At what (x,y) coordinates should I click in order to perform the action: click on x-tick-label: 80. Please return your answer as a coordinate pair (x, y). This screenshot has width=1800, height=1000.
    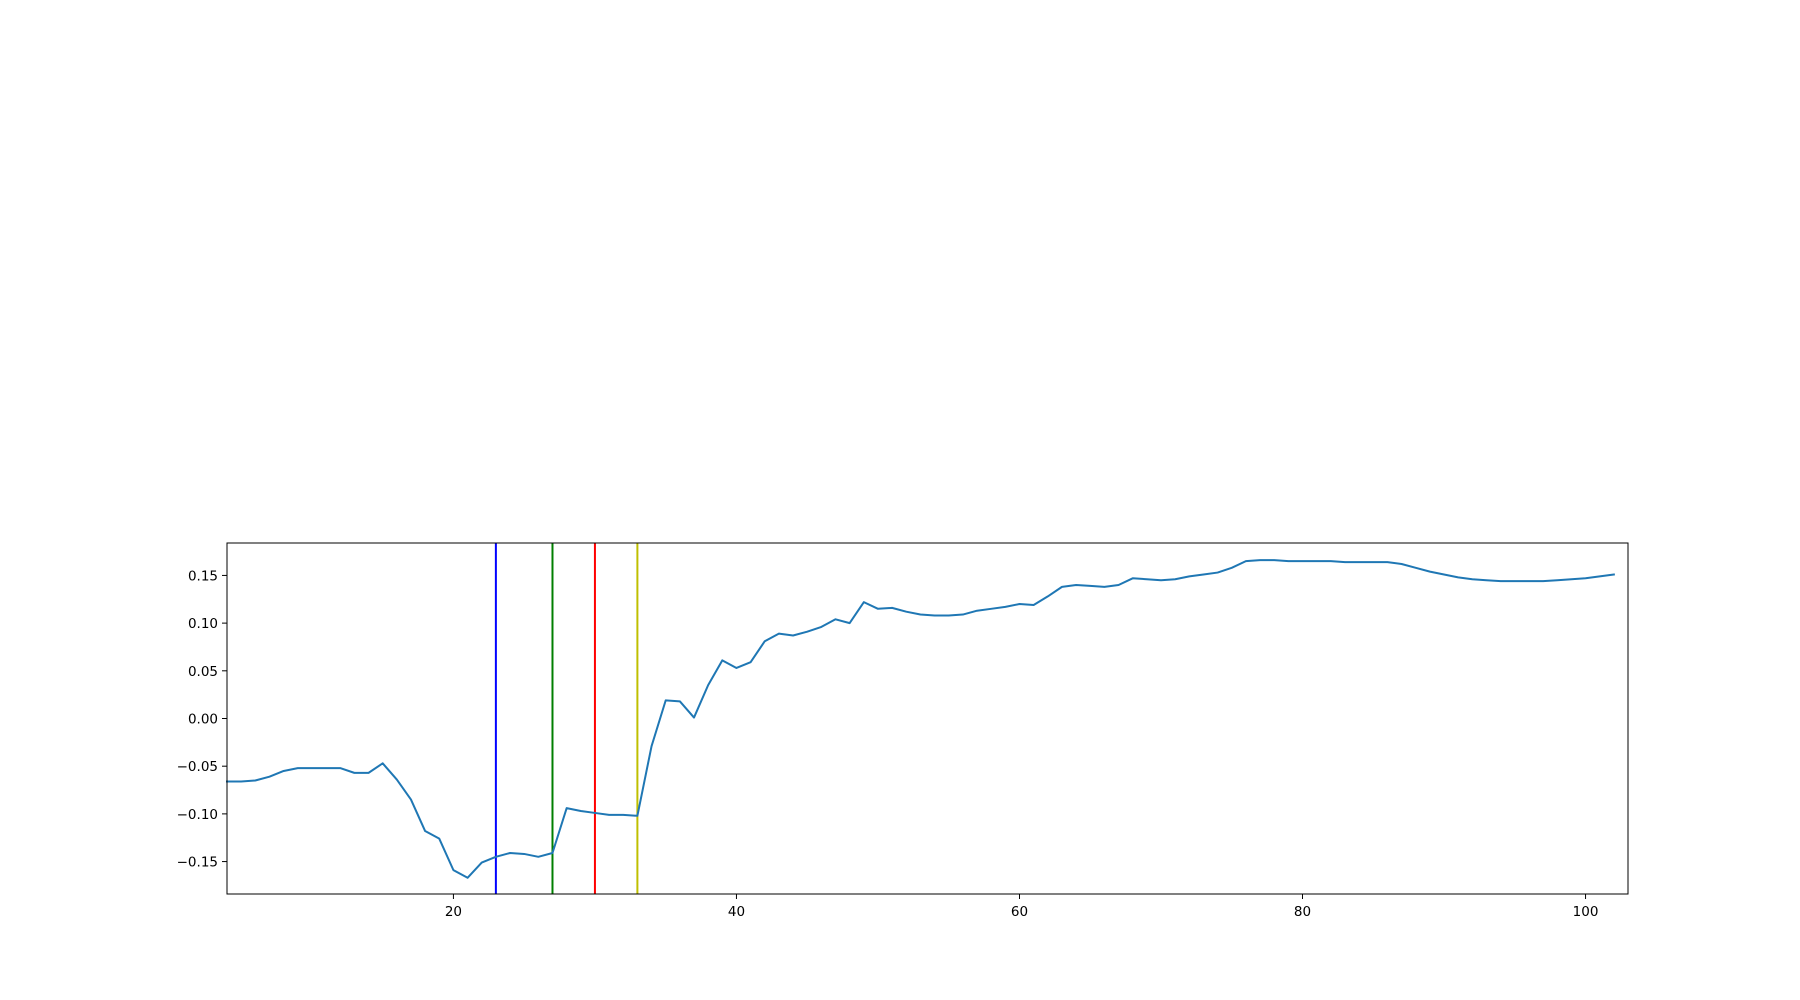
    Looking at the image, I should click on (1302, 912).